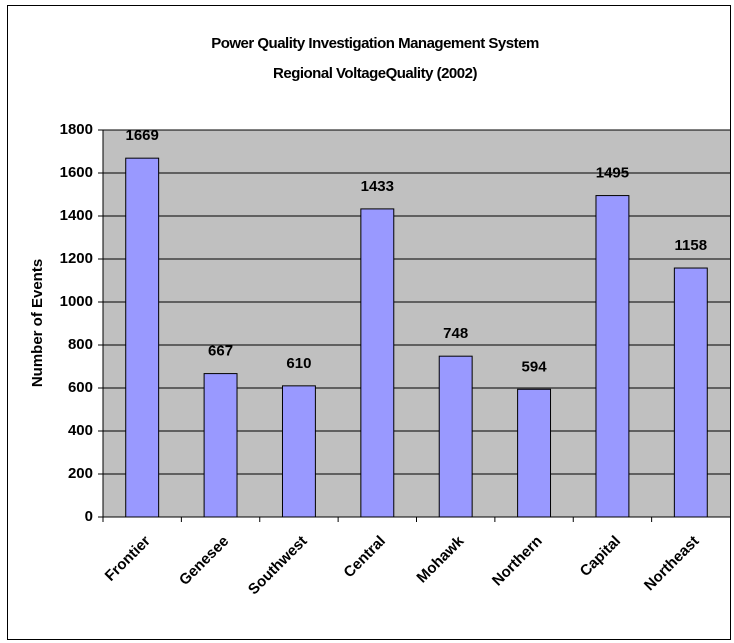  What do you see at coordinates (612, 173) in the screenshot?
I see `data-label: 1495` at bounding box center [612, 173].